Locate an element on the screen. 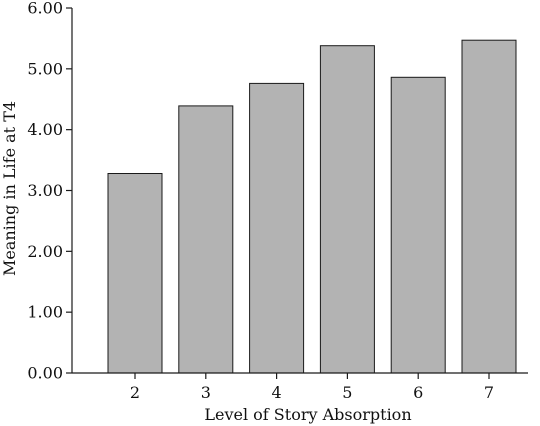  y-tick-label: 4.00 is located at coordinates (45, 129).